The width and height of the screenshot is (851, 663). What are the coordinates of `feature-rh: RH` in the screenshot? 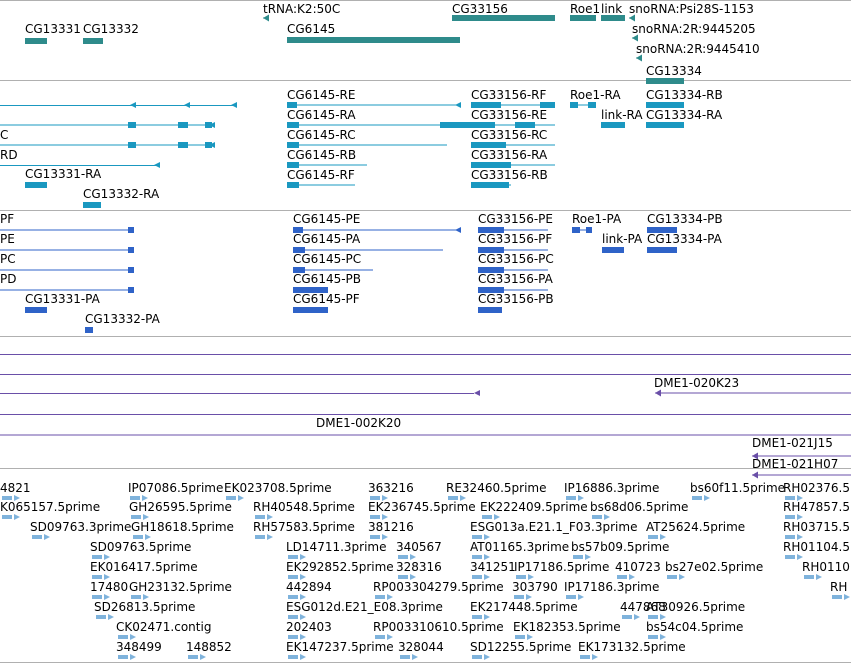 It's located at (840, 590).